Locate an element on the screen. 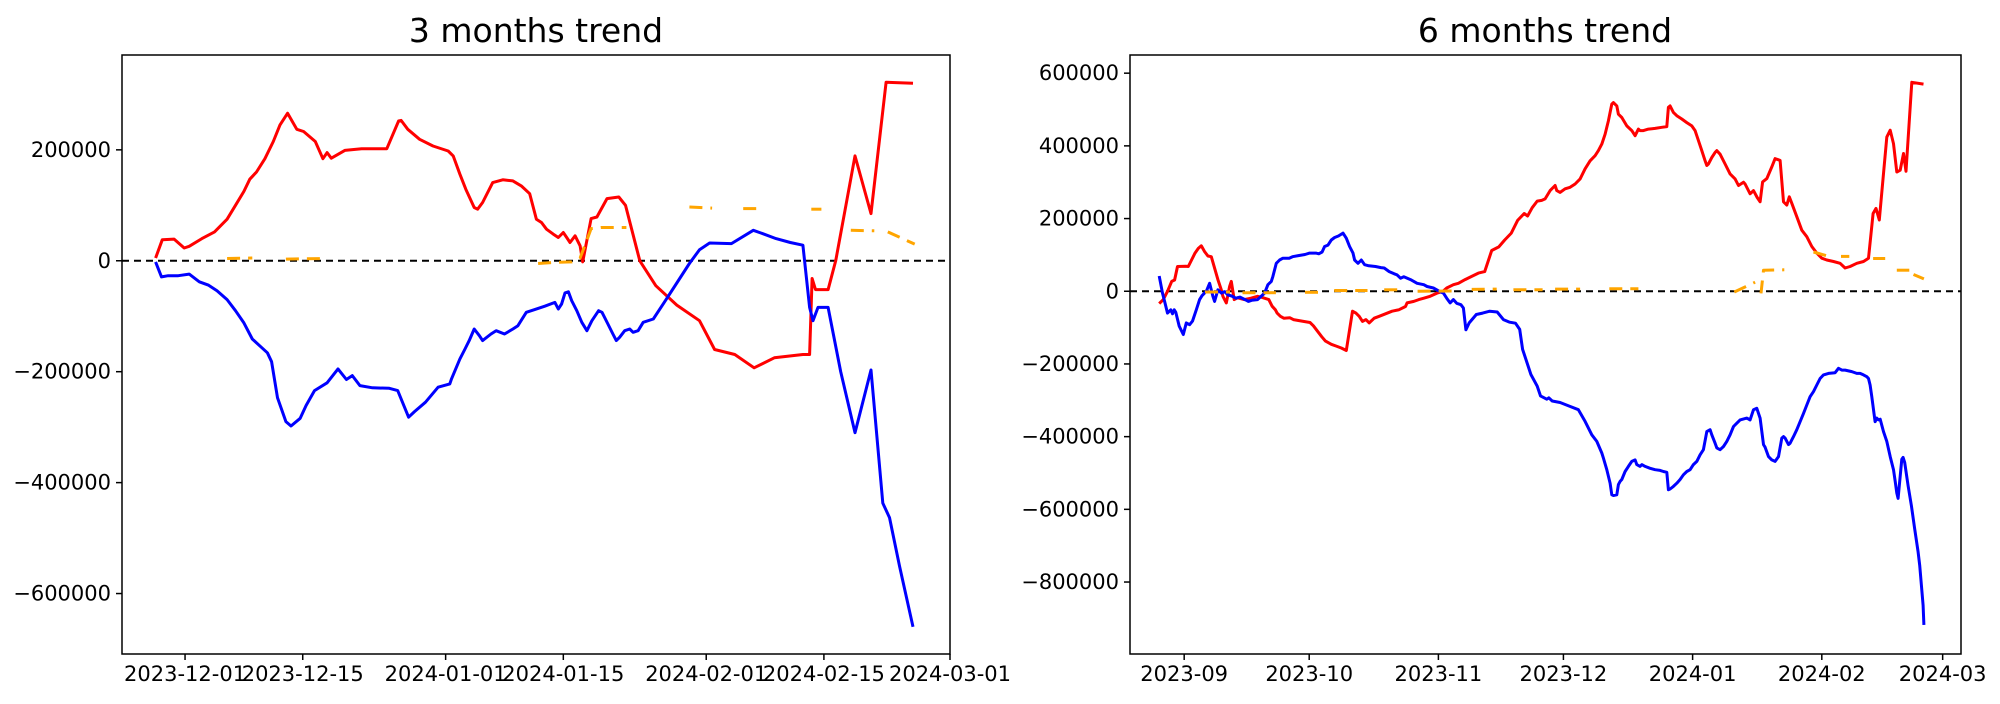  y-tick-label: −800000 is located at coordinates (1070, 582).